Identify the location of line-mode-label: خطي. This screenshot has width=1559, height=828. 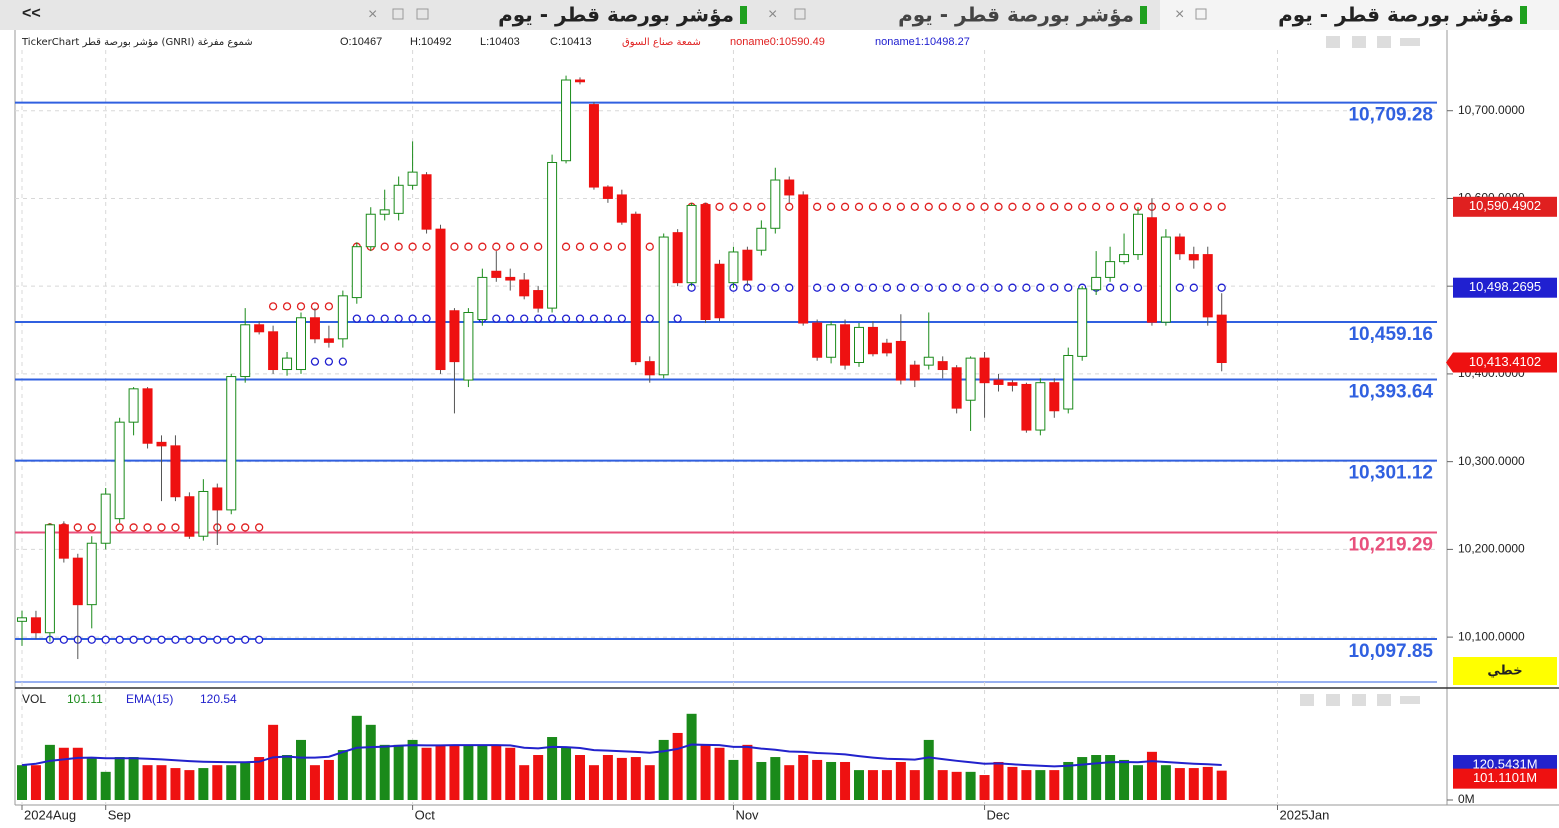
(1504, 671).